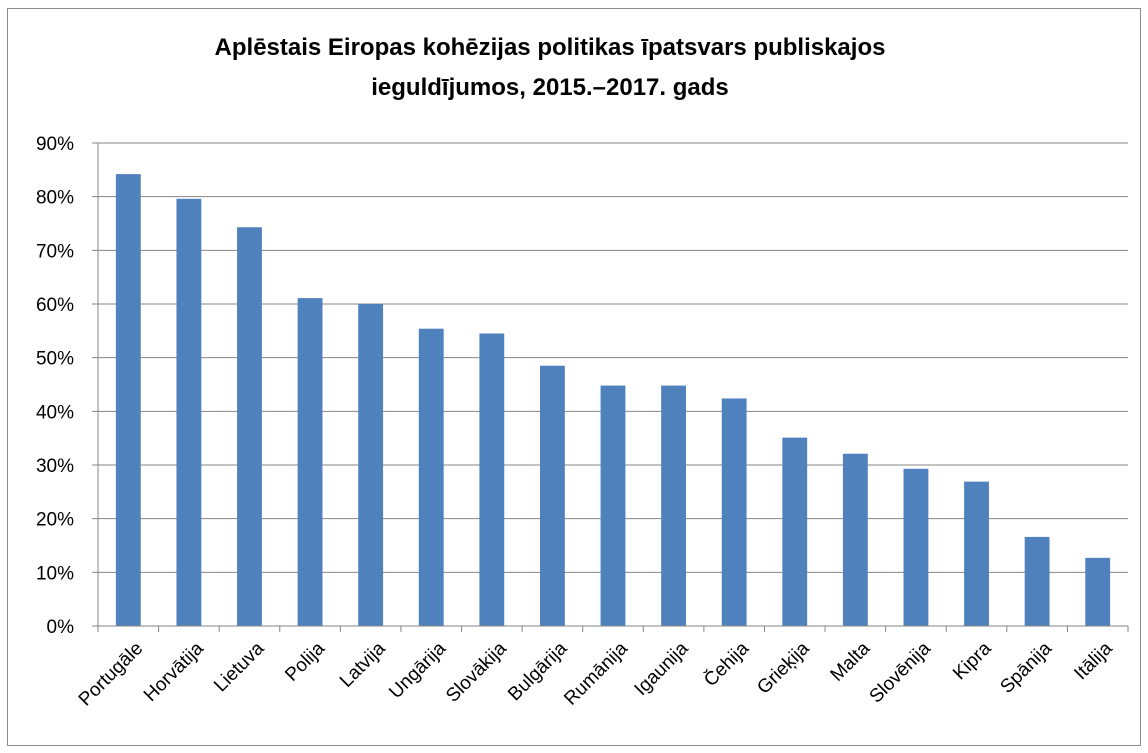  I want to click on x-category-label-4: Latvija, so click(363, 665).